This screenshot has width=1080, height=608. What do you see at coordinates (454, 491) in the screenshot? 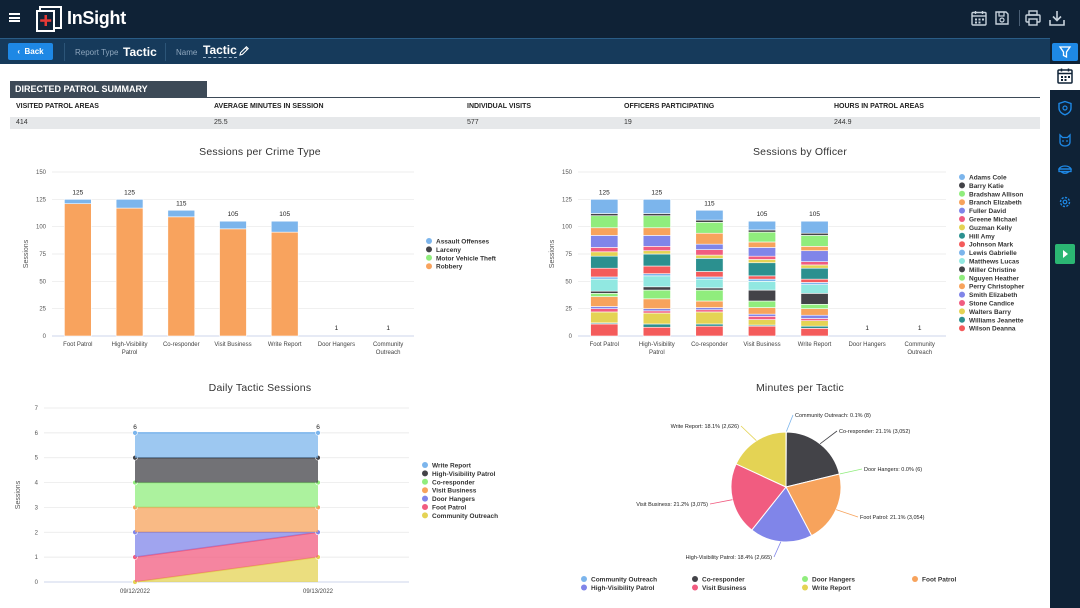
I see `legend-label: Visit Business` at bounding box center [454, 491].